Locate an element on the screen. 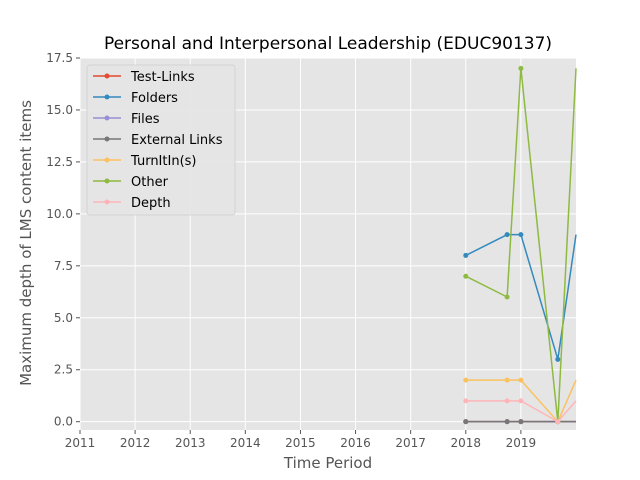 The height and width of the screenshot is (480, 640). legend-label: TurnItIn(s) is located at coordinates (163, 161).